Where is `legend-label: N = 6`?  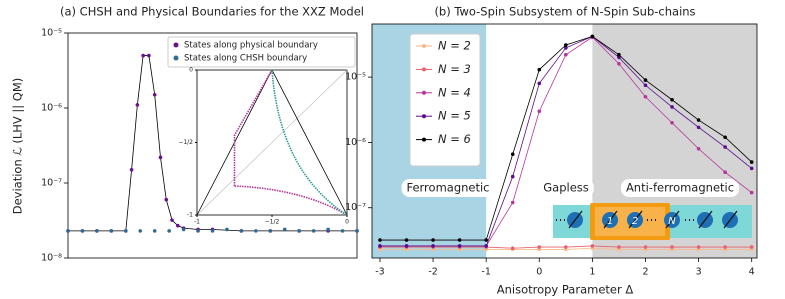 legend-label: N = 6 is located at coordinates (454, 139).